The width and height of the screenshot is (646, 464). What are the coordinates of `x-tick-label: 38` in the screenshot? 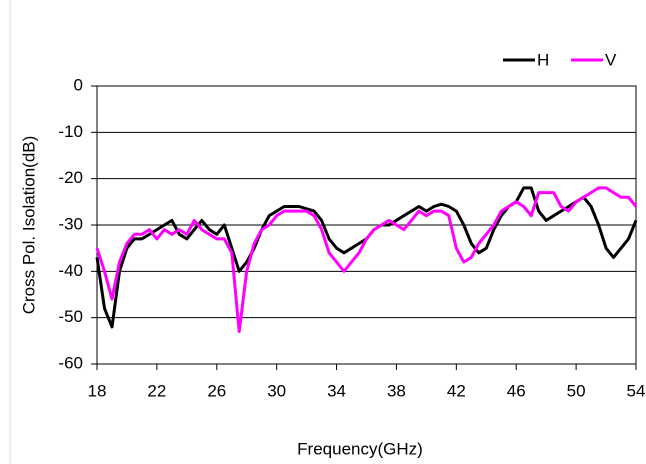 It's located at (396, 390).